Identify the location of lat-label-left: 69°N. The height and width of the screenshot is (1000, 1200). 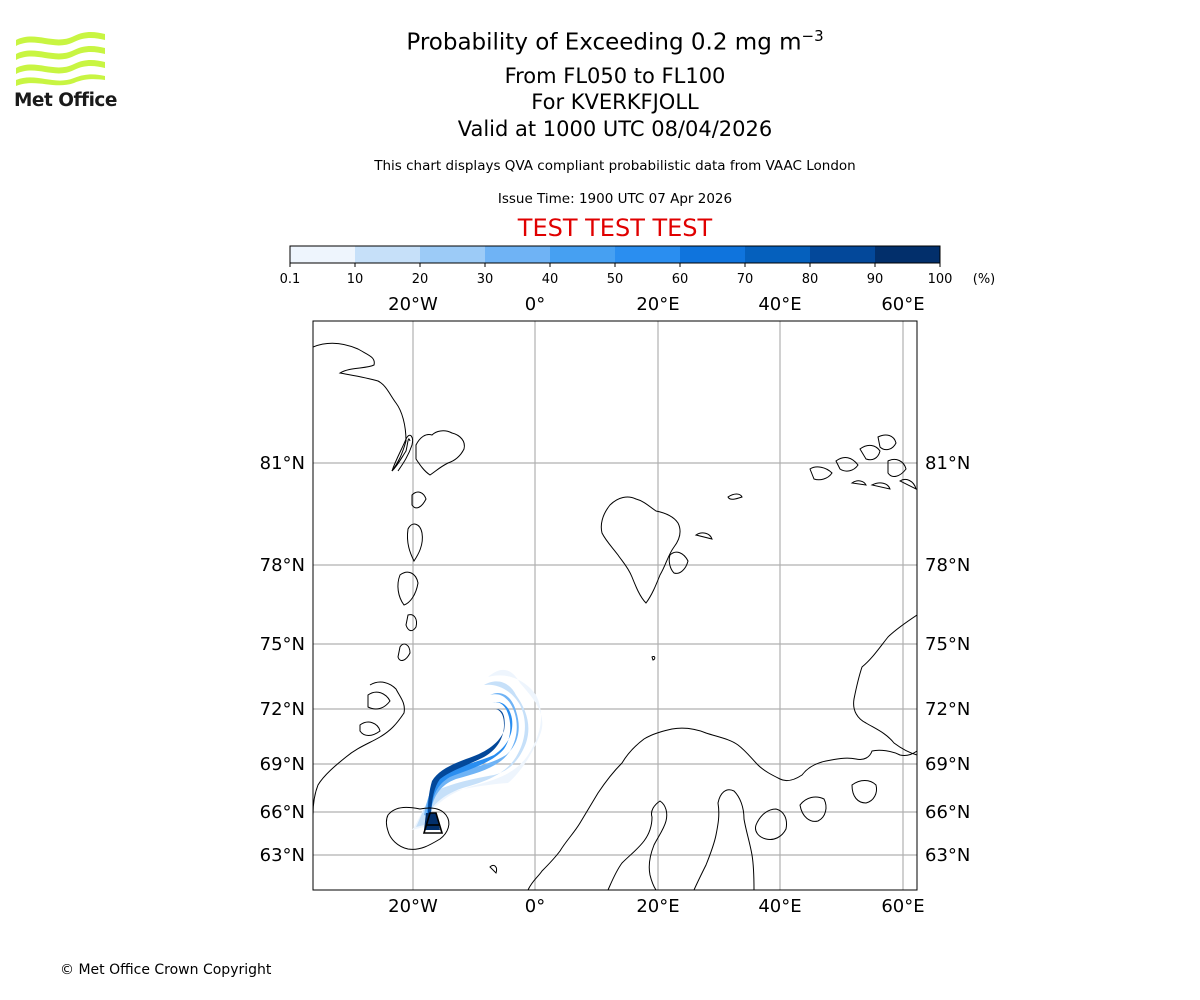
(282, 764).